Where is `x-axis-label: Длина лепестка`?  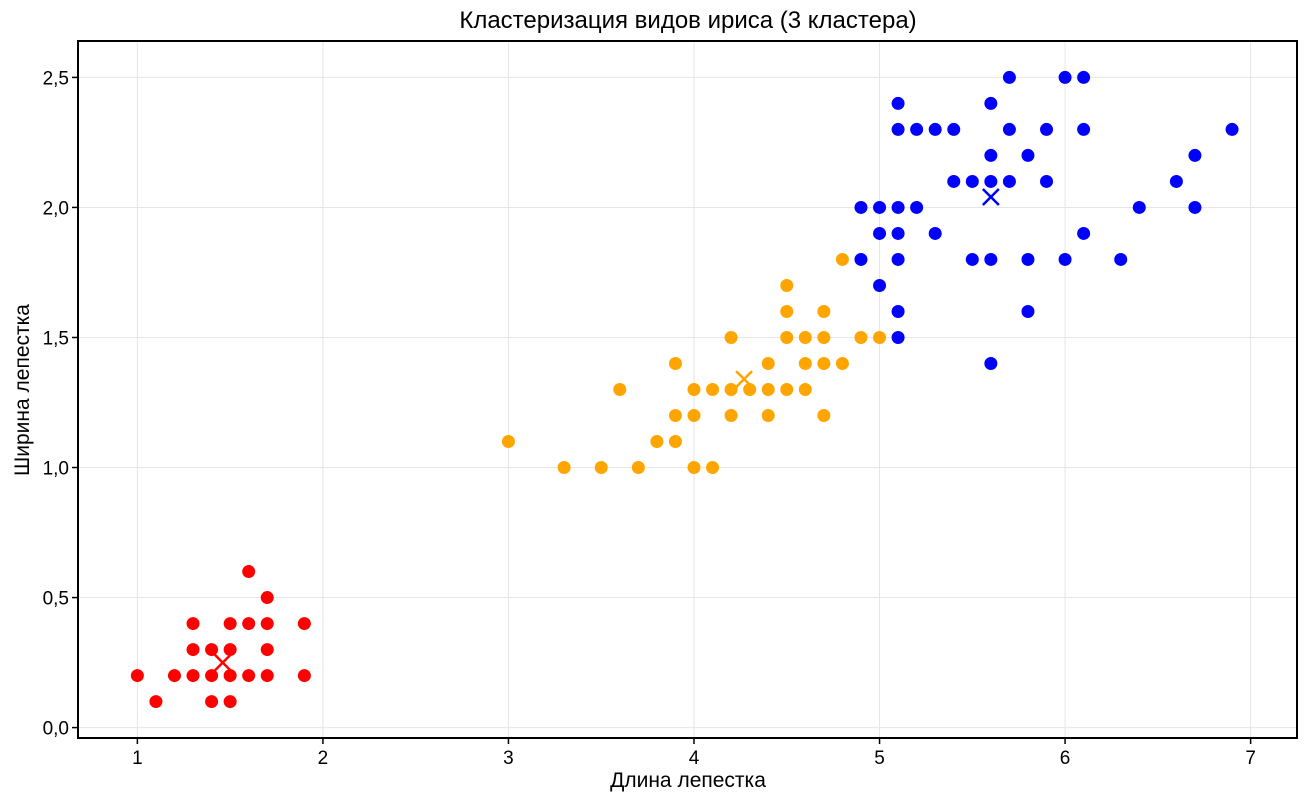 x-axis-label: Длина лепестка is located at coordinates (688, 780).